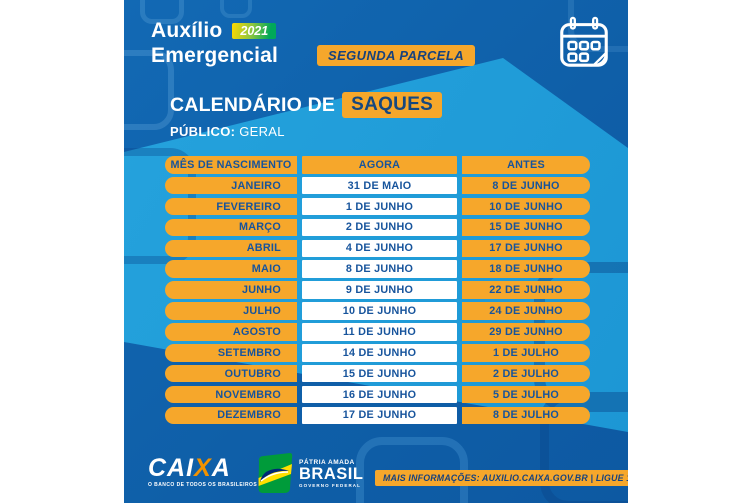 The height and width of the screenshot is (503, 754). I want to click on header-antes: ANTES, so click(526, 165).